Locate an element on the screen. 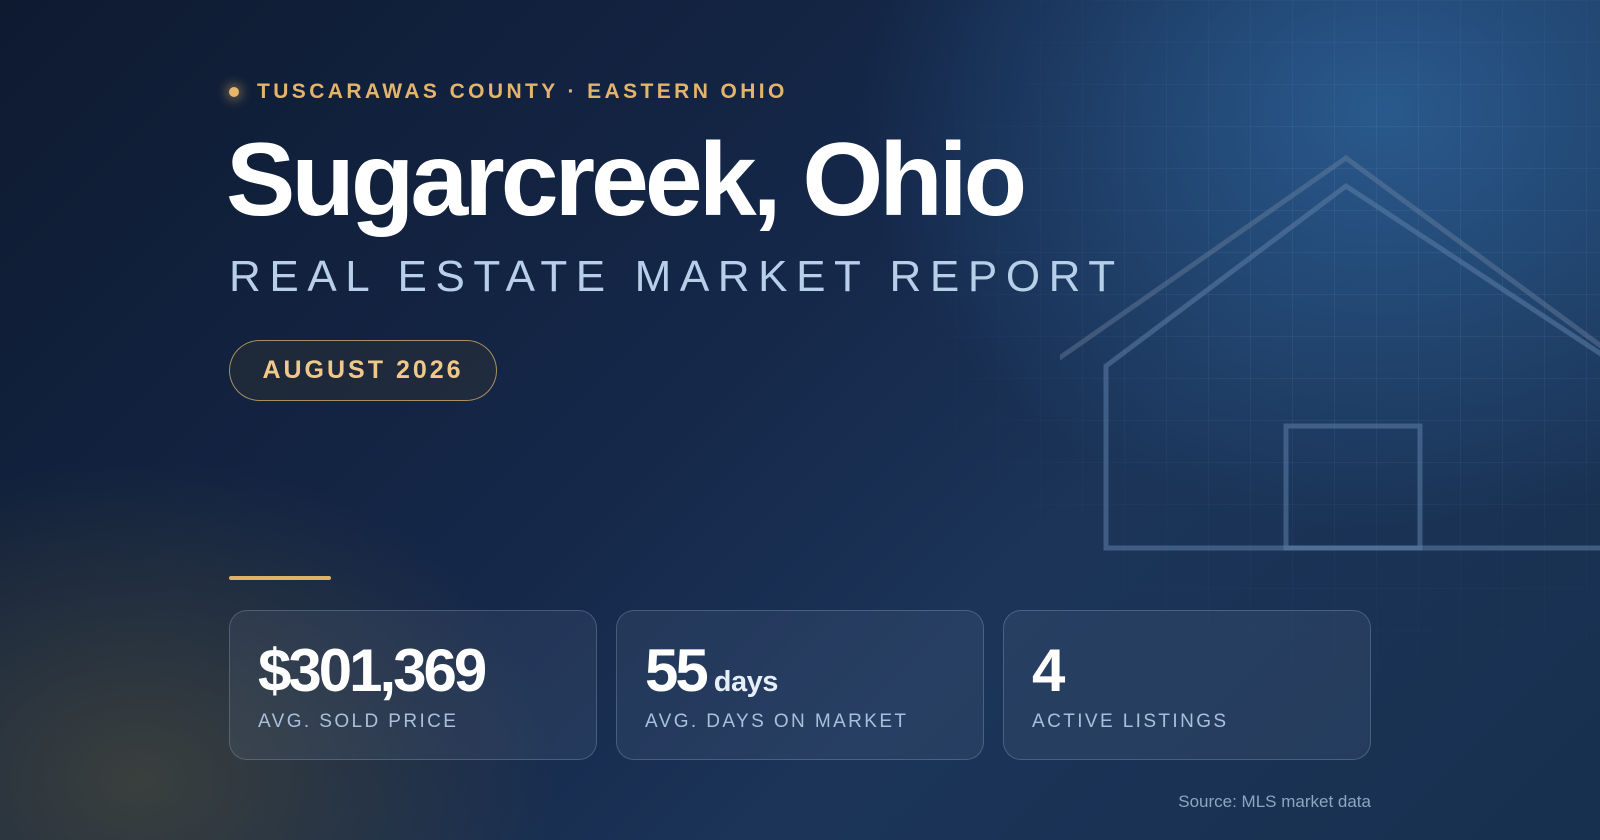  stat-label: AVG. DAYS ON MARKET is located at coordinates (777, 721).